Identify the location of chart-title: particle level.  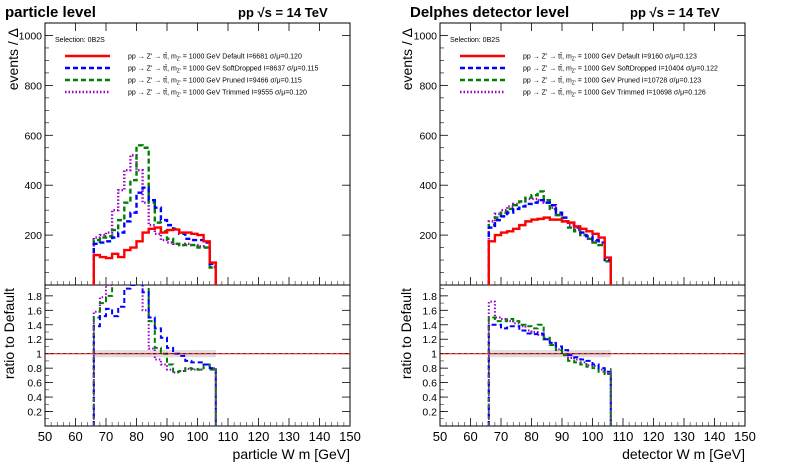
(50, 12).